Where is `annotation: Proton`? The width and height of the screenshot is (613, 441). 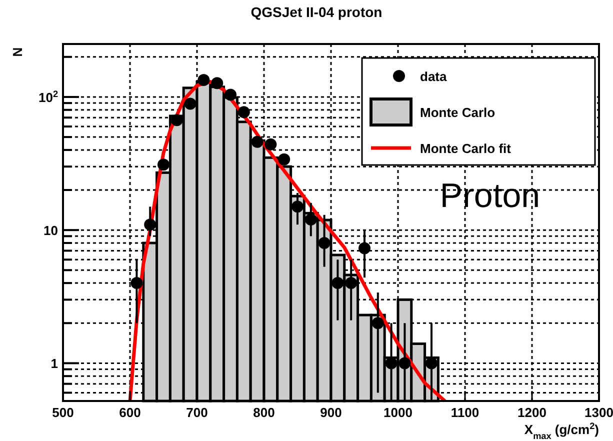 annotation: Proton is located at coordinates (490, 196).